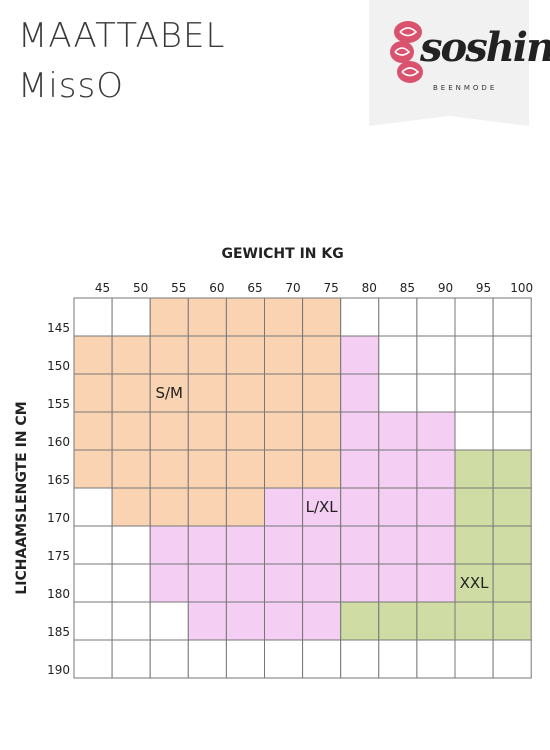 Image resolution: width=550 pixels, height=750 pixels. What do you see at coordinates (445, 288) in the screenshot?
I see `x-tick-label: 90` at bounding box center [445, 288].